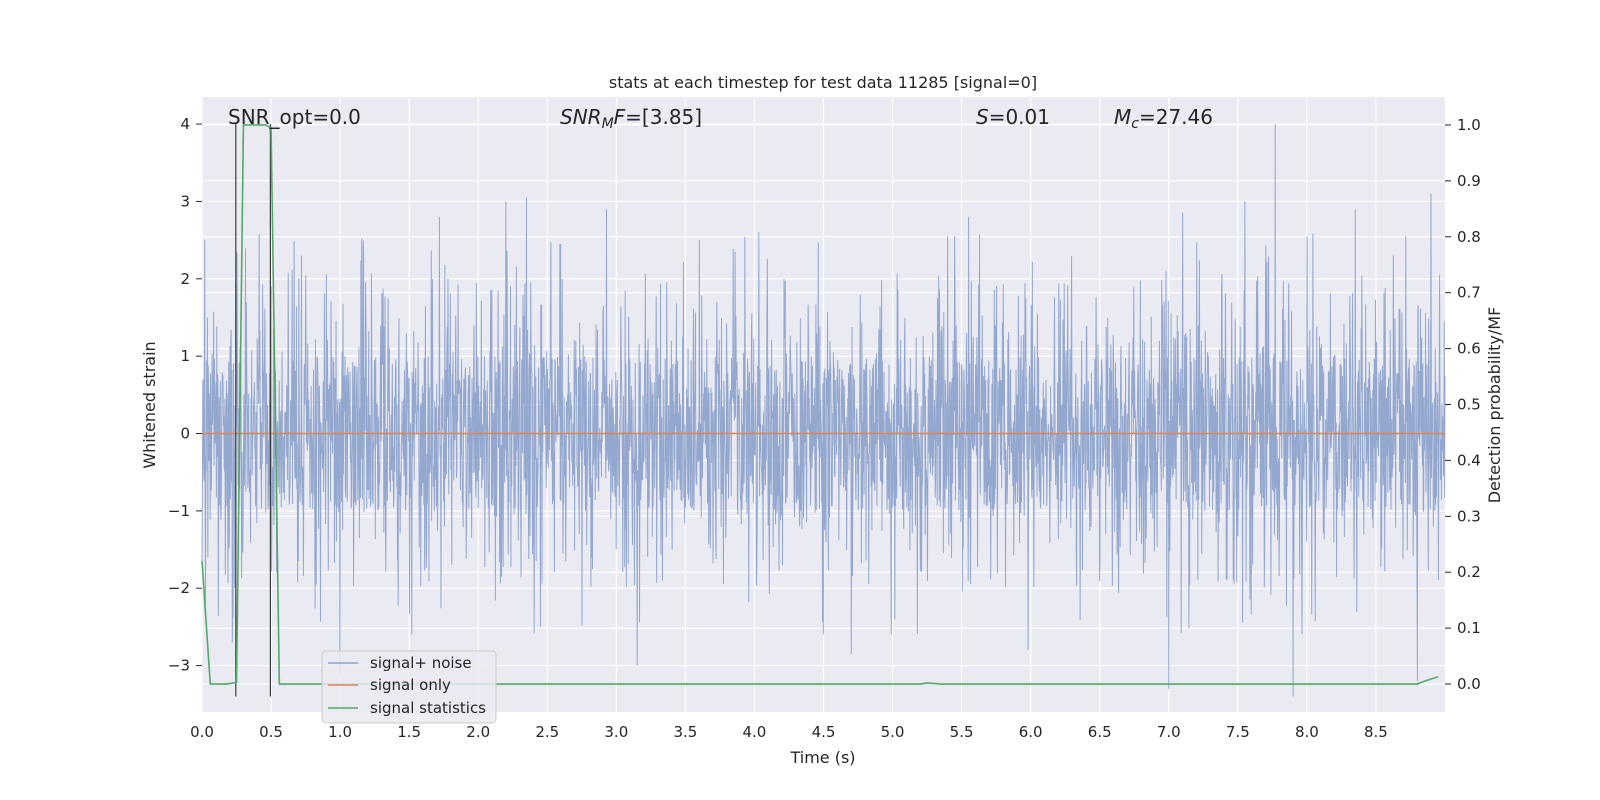 Image resolution: width=1600 pixels, height=800 pixels. What do you see at coordinates (185, 201) in the screenshot?
I see `y-tick-label-6: 3` at bounding box center [185, 201].